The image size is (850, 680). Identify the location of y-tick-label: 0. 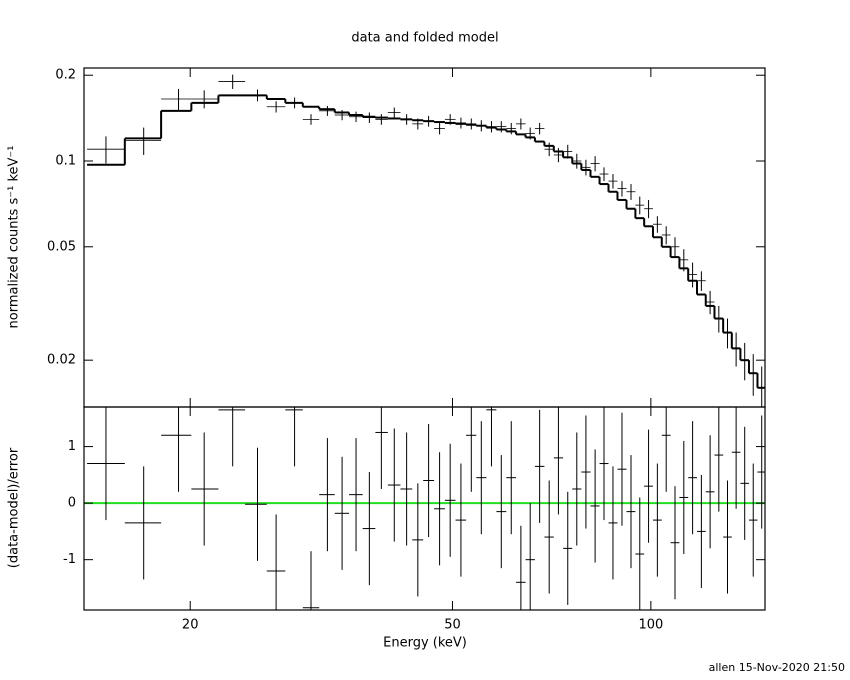
(72, 503).